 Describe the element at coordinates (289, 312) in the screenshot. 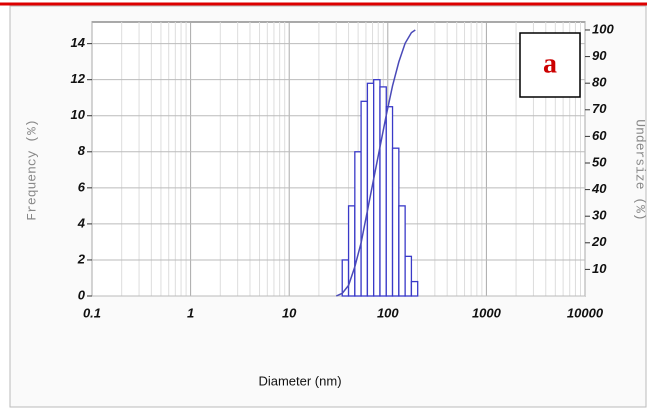

I see `x-tick-label: 10` at that location.